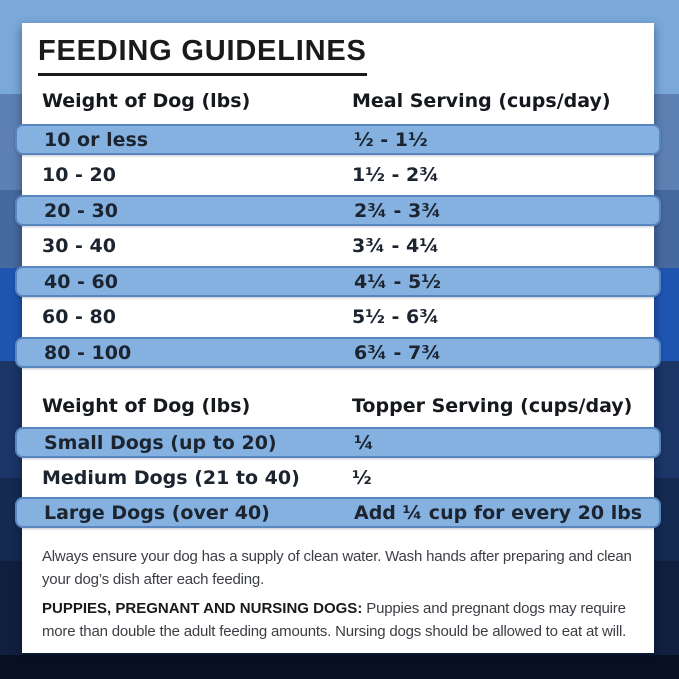  Describe the element at coordinates (397, 281) in the screenshot. I see `serving-cell: 4¼ - 5½` at that location.